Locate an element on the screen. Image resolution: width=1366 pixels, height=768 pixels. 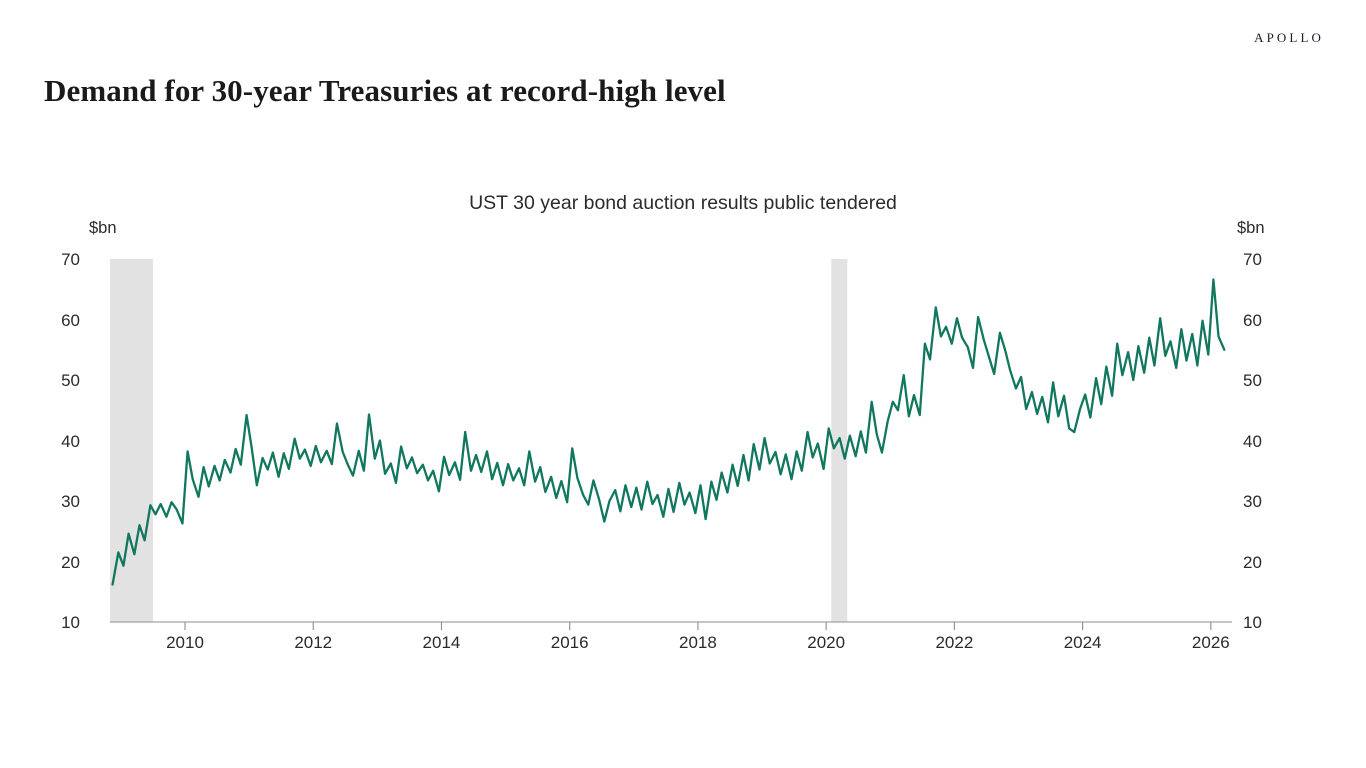
x-axis-tick-marks is located at coordinates (698, 626).